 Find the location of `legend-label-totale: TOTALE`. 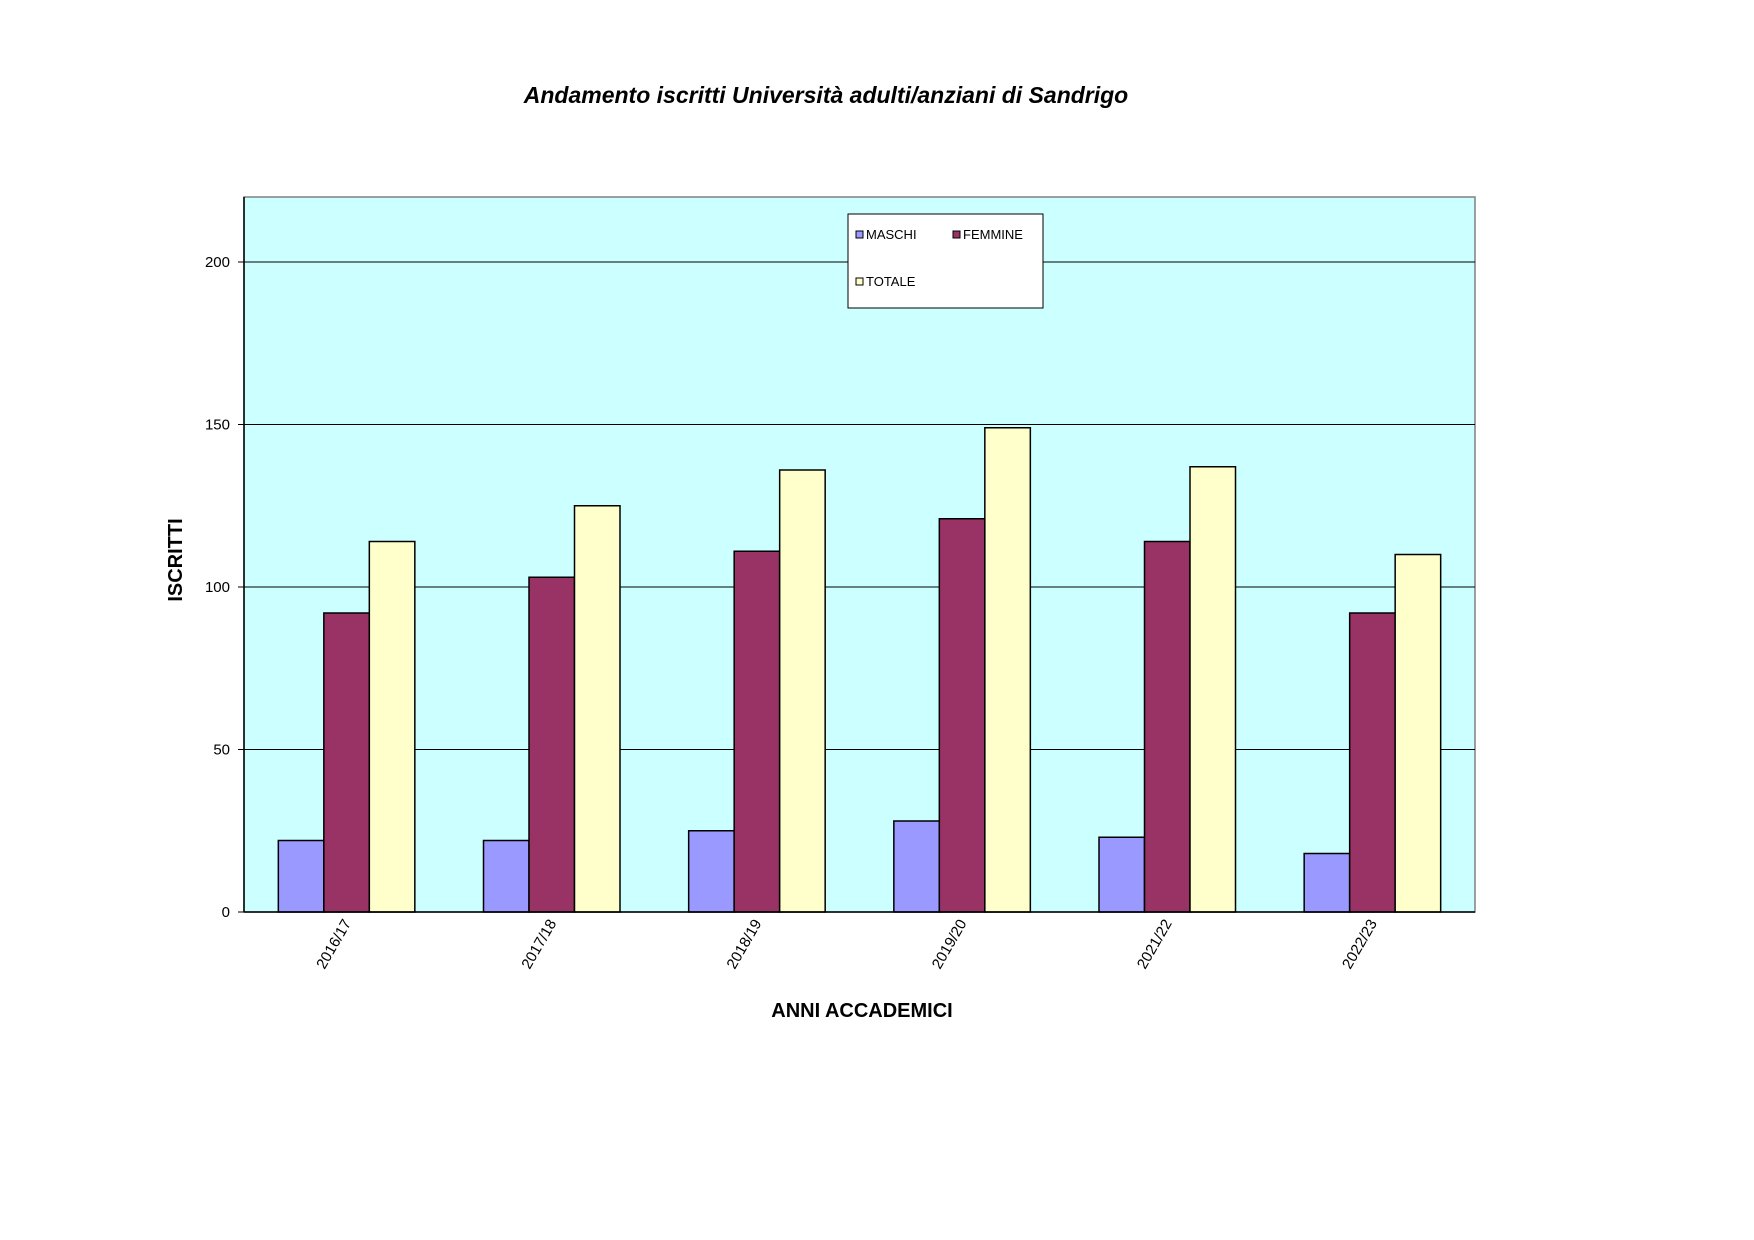

legend-label-totale: TOTALE is located at coordinates (891, 281).